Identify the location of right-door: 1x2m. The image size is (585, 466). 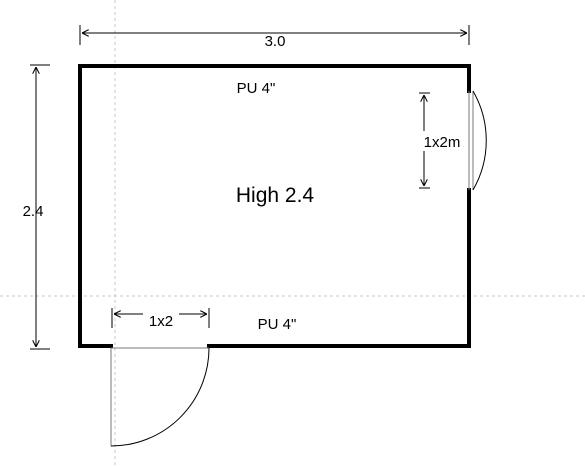
(453, 140).